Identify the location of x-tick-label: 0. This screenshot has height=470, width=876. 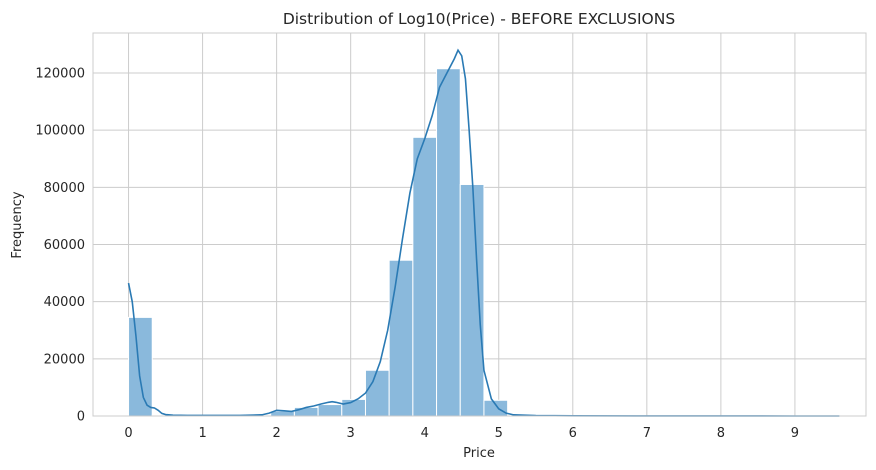
(128, 433).